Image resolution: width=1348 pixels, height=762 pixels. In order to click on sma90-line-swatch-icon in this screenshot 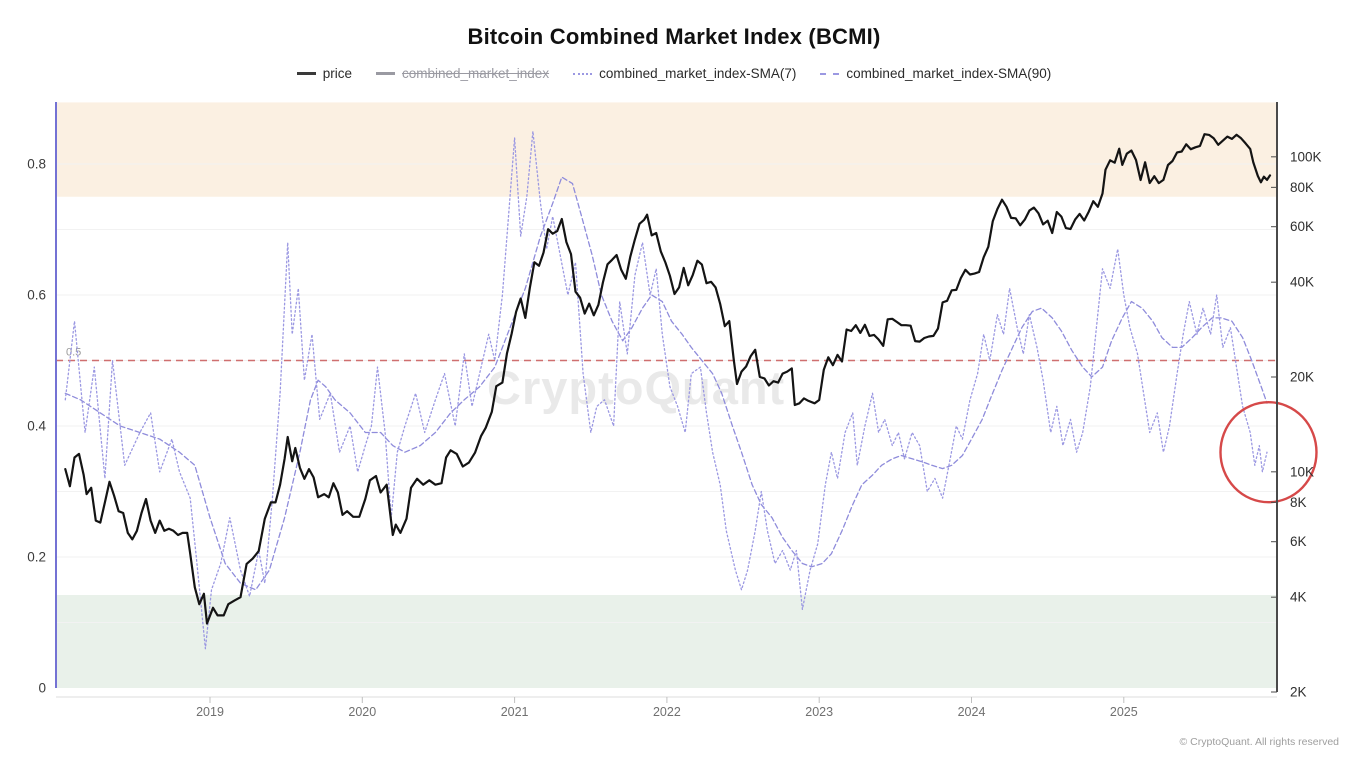, I will do `click(830, 73)`.